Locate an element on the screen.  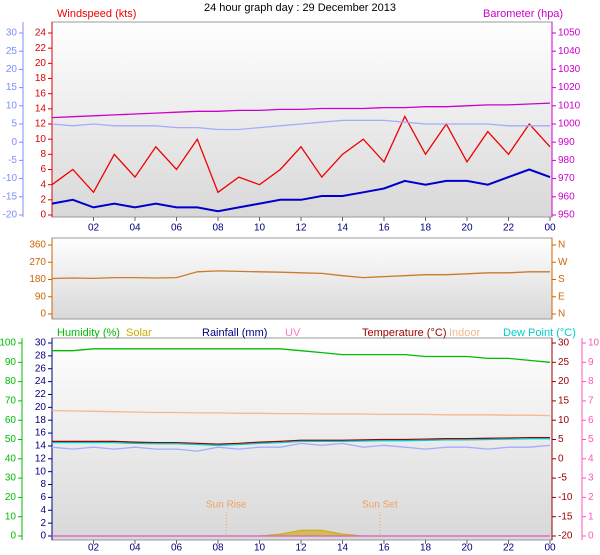
x-tick-label: 02 is located at coordinates (94, 548).